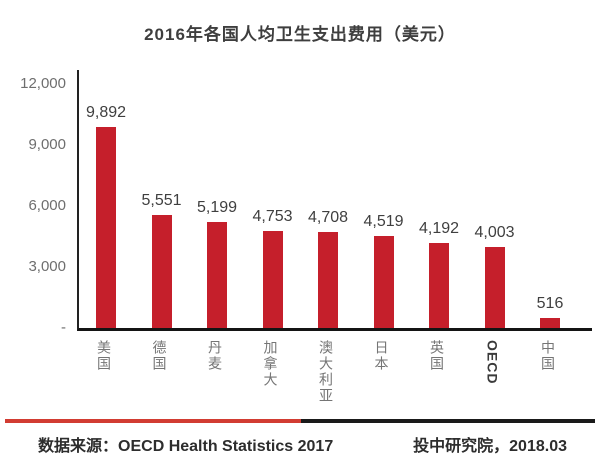  I want to click on data-source-label: 数据来源：OECD Health Statistics 2017, so click(185, 444).